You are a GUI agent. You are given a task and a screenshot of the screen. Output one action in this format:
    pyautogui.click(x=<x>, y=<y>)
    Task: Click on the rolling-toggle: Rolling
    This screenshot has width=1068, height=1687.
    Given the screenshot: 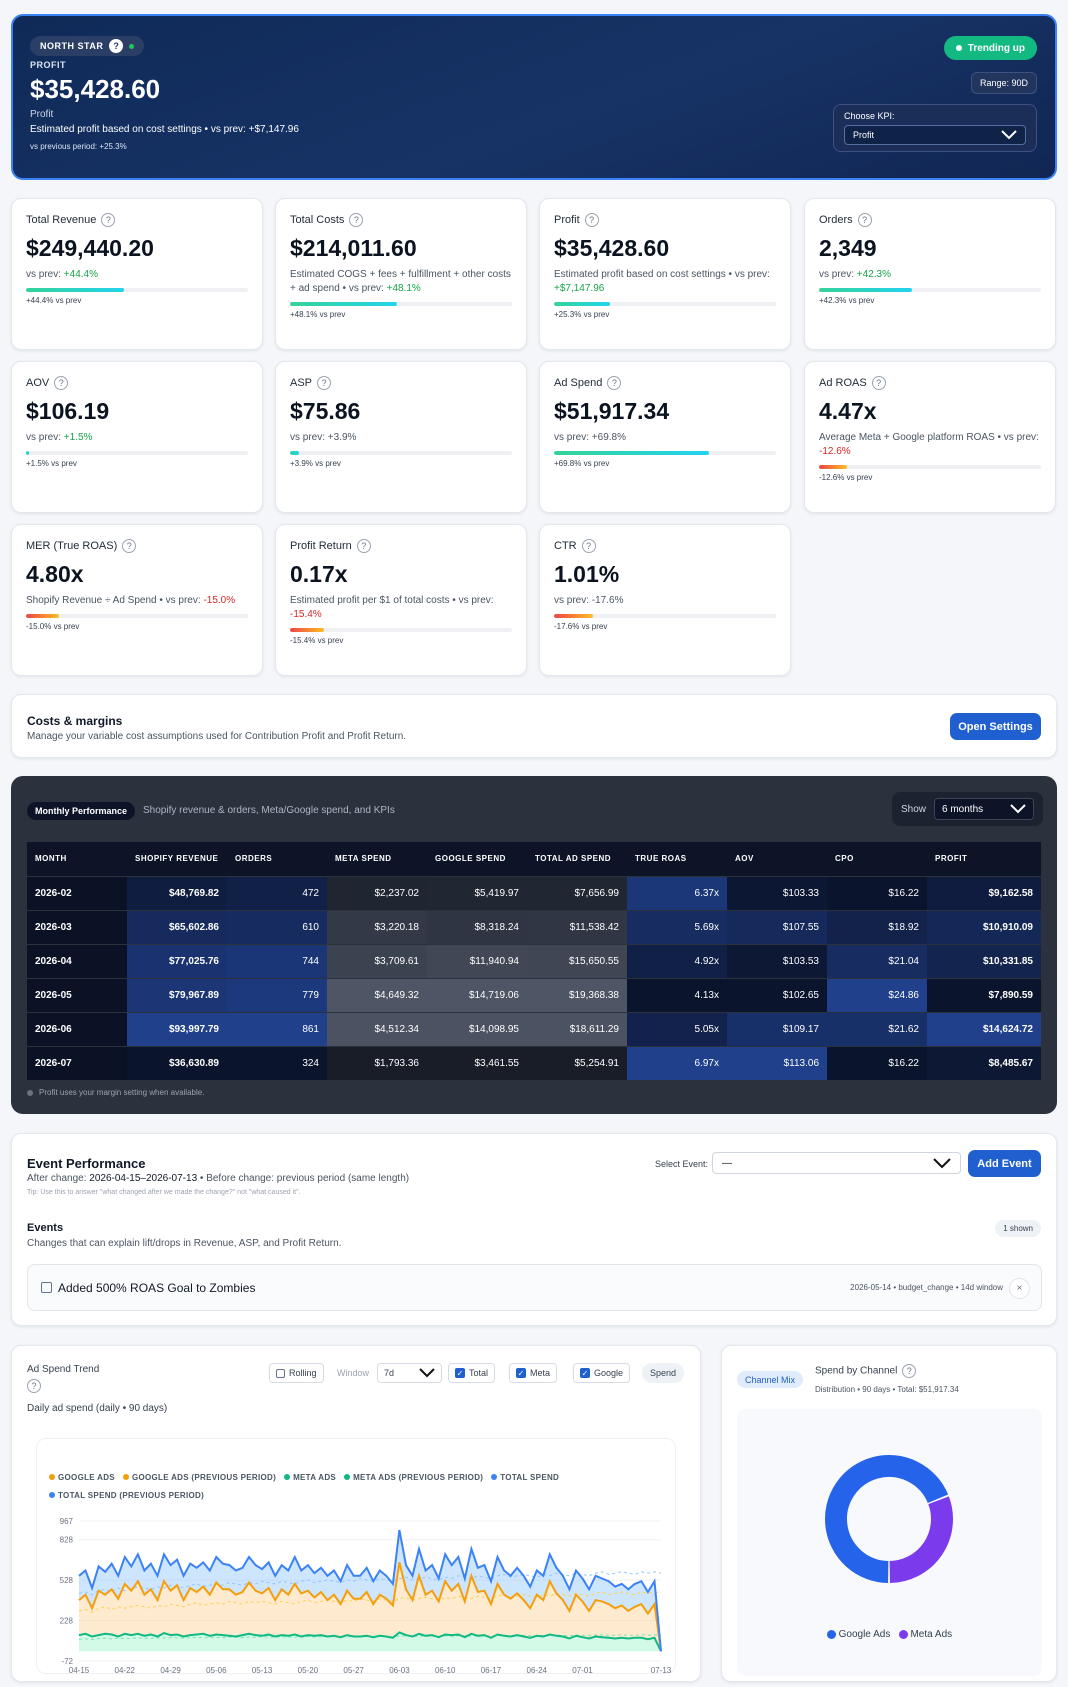 What is the action you would take?
    pyautogui.click(x=296, y=1373)
    